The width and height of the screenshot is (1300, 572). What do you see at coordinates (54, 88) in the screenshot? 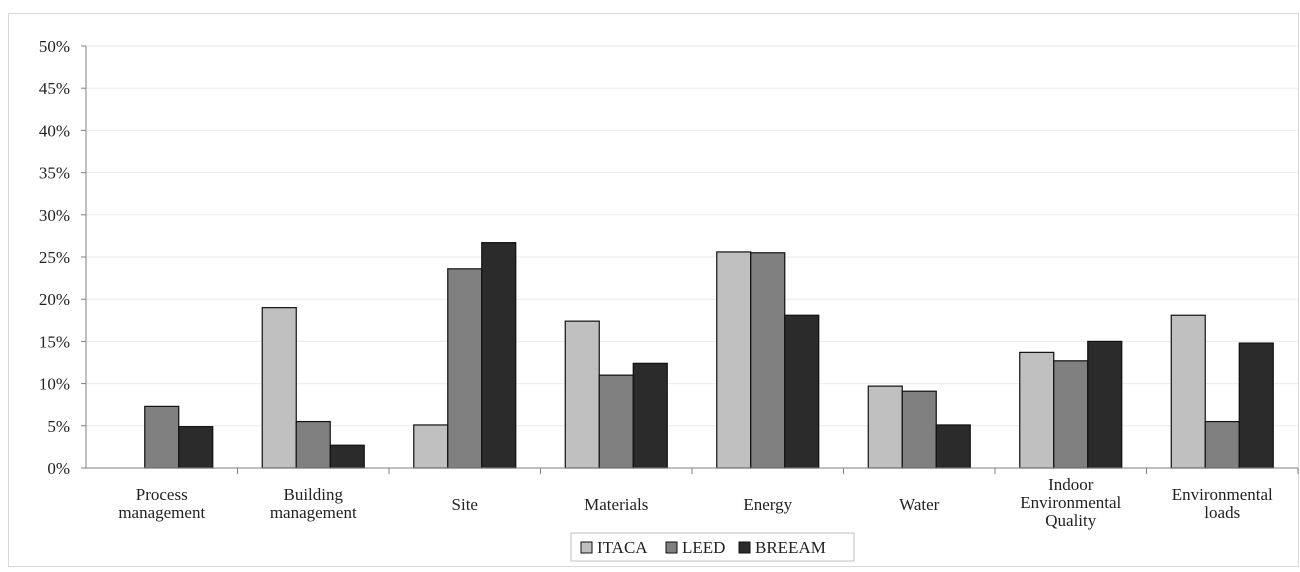
I see `y-tick-label: 45%` at bounding box center [54, 88].